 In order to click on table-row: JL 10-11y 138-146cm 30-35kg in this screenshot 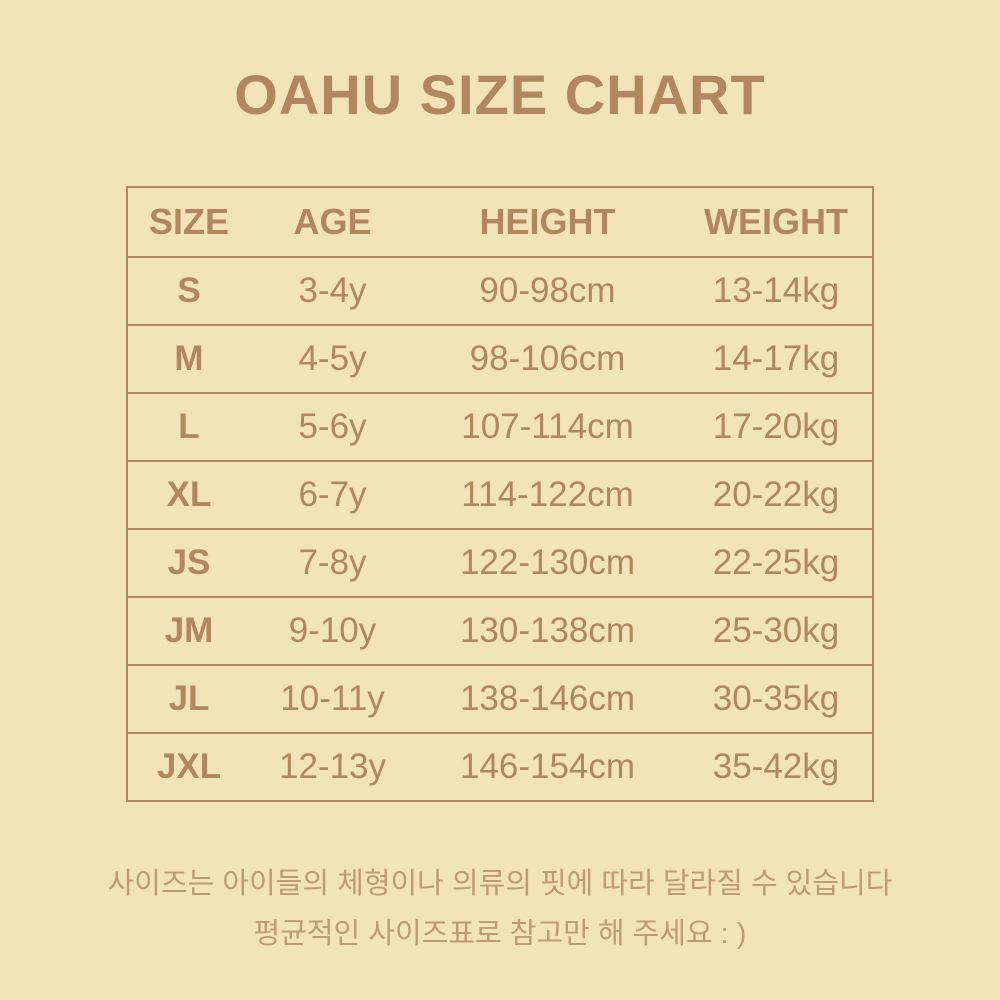, I will do `click(500, 698)`.